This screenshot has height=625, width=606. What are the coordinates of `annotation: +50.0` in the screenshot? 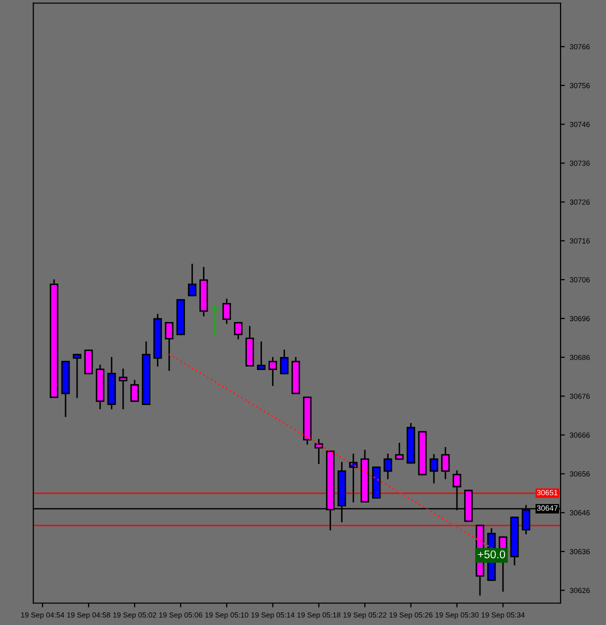 It's located at (492, 554).